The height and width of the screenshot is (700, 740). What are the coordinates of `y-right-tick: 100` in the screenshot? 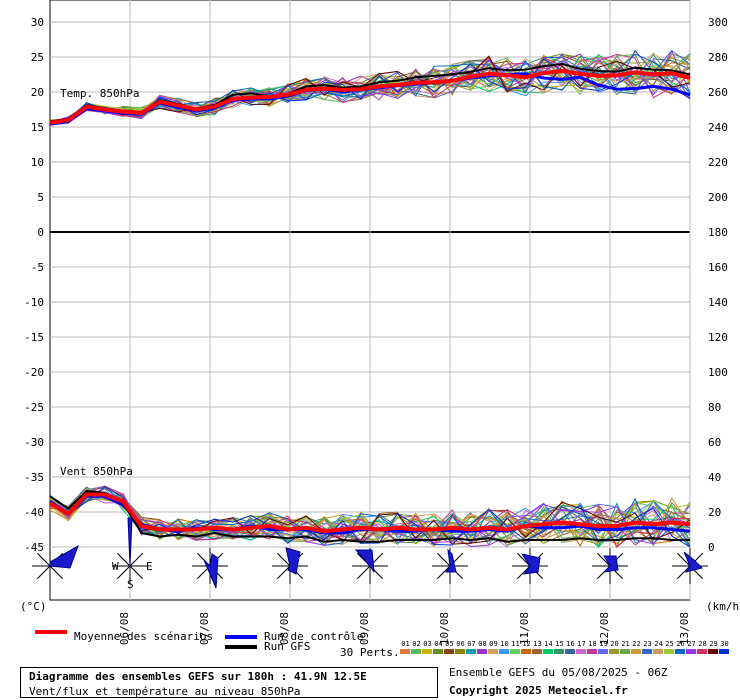 It's located at (718, 372).